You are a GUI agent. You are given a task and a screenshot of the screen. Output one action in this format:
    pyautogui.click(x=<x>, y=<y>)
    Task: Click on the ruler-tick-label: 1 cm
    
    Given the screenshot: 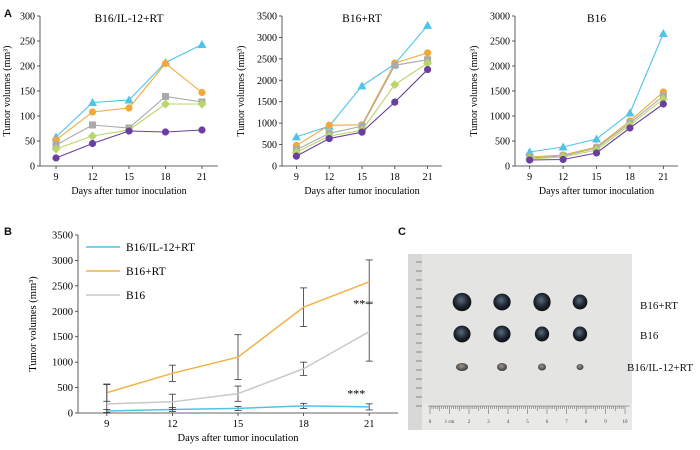 What is the action you would take?
    pyautogui.click(x=450, y=422)
    